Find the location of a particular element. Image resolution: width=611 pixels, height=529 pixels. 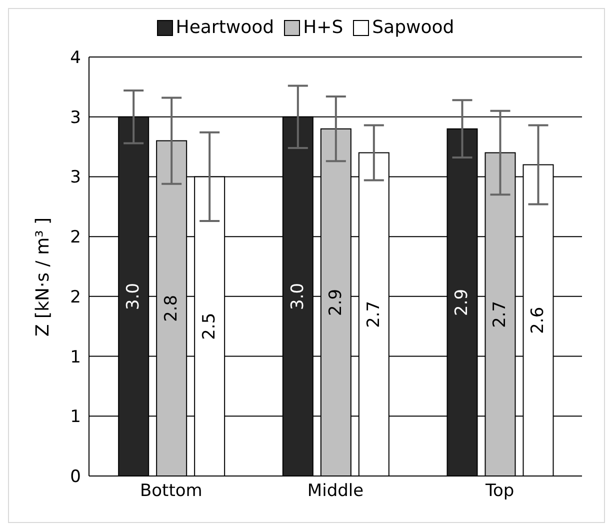

y-tick-label: 0 is located at coordinates (75, 477).